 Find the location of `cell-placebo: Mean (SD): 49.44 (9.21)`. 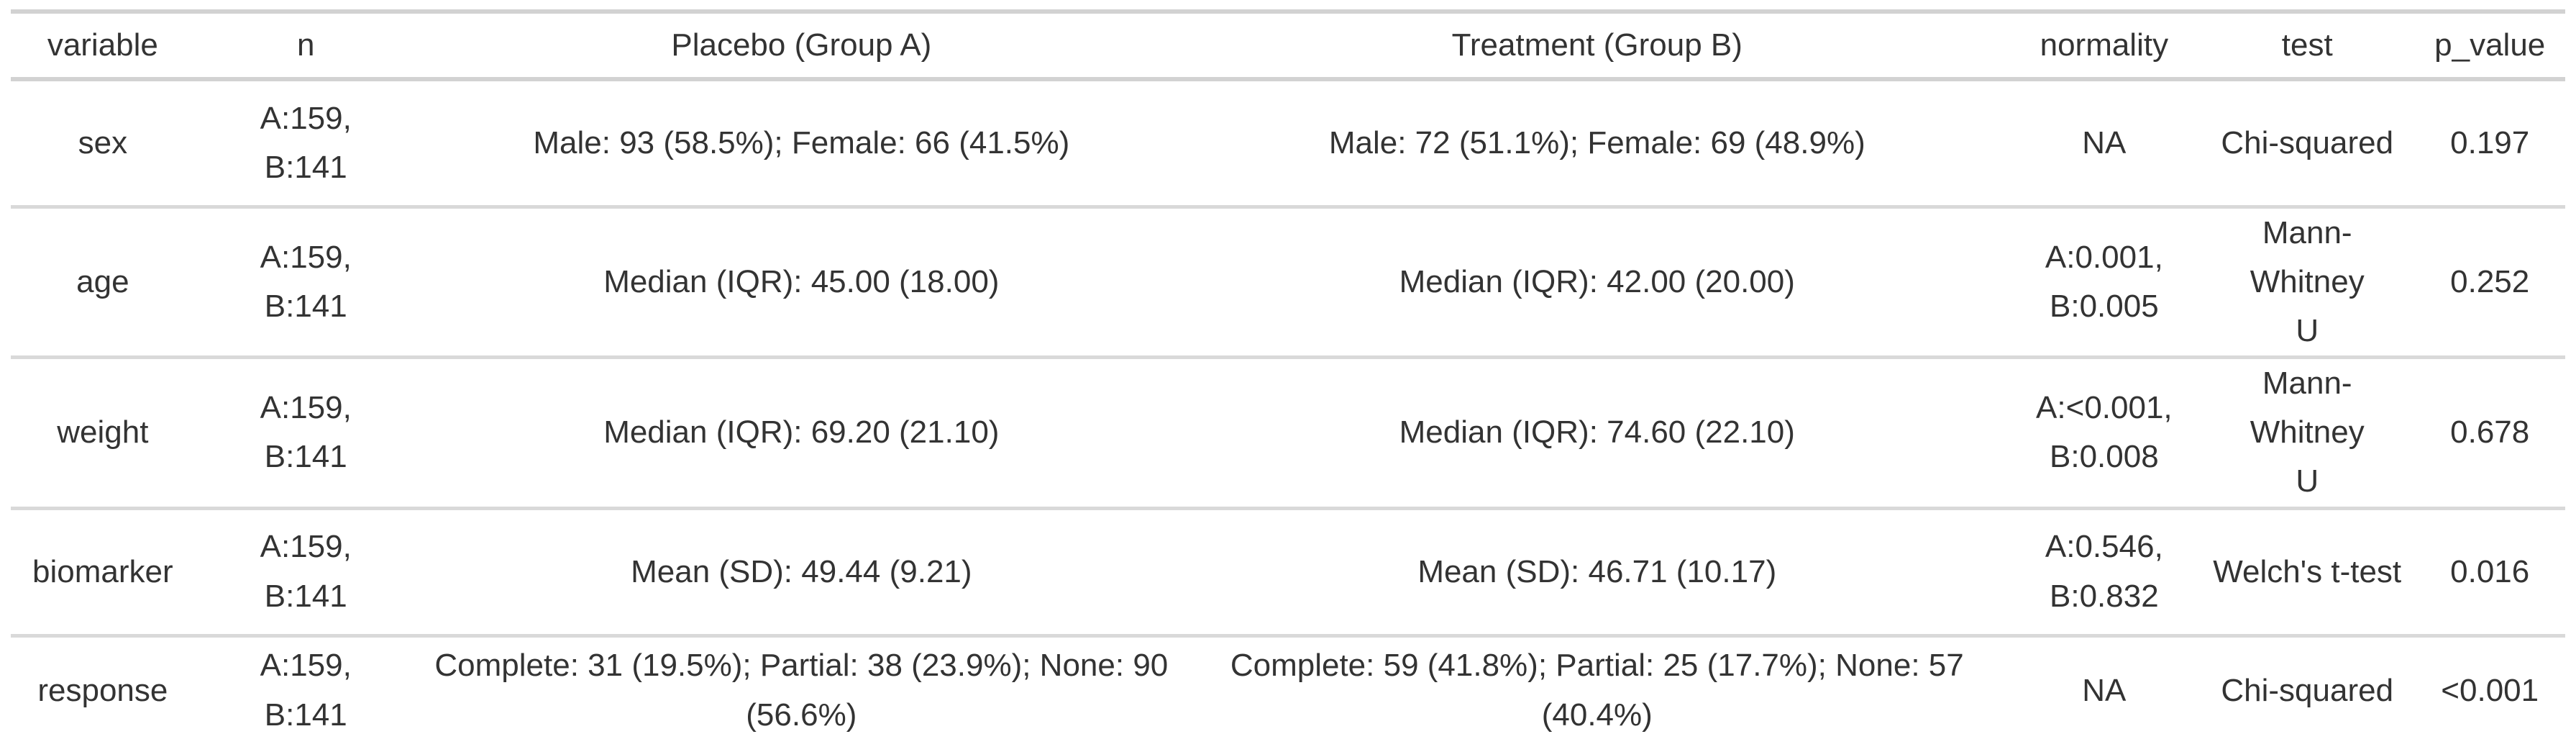

cell-placebo: Mean (SD): 49.44 (9.21) is located at coordinates (801, 573).